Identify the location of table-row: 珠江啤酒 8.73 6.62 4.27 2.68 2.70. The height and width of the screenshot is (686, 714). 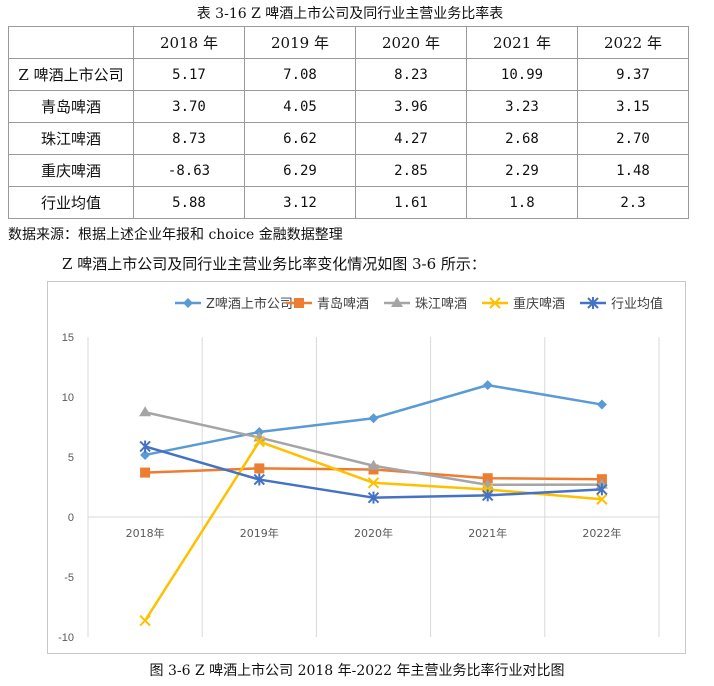
(348, 138).